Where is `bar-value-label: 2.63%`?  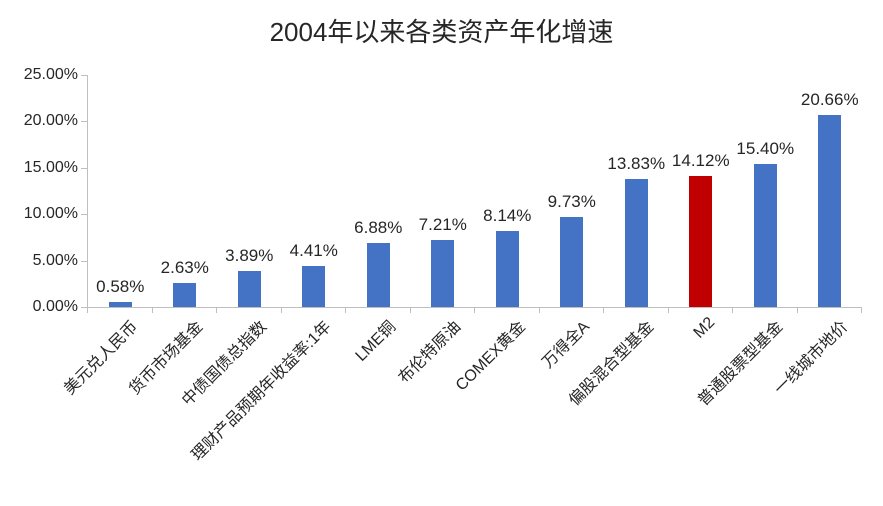 bar-value-label: 2.63% is located at coordinates (184, 267).